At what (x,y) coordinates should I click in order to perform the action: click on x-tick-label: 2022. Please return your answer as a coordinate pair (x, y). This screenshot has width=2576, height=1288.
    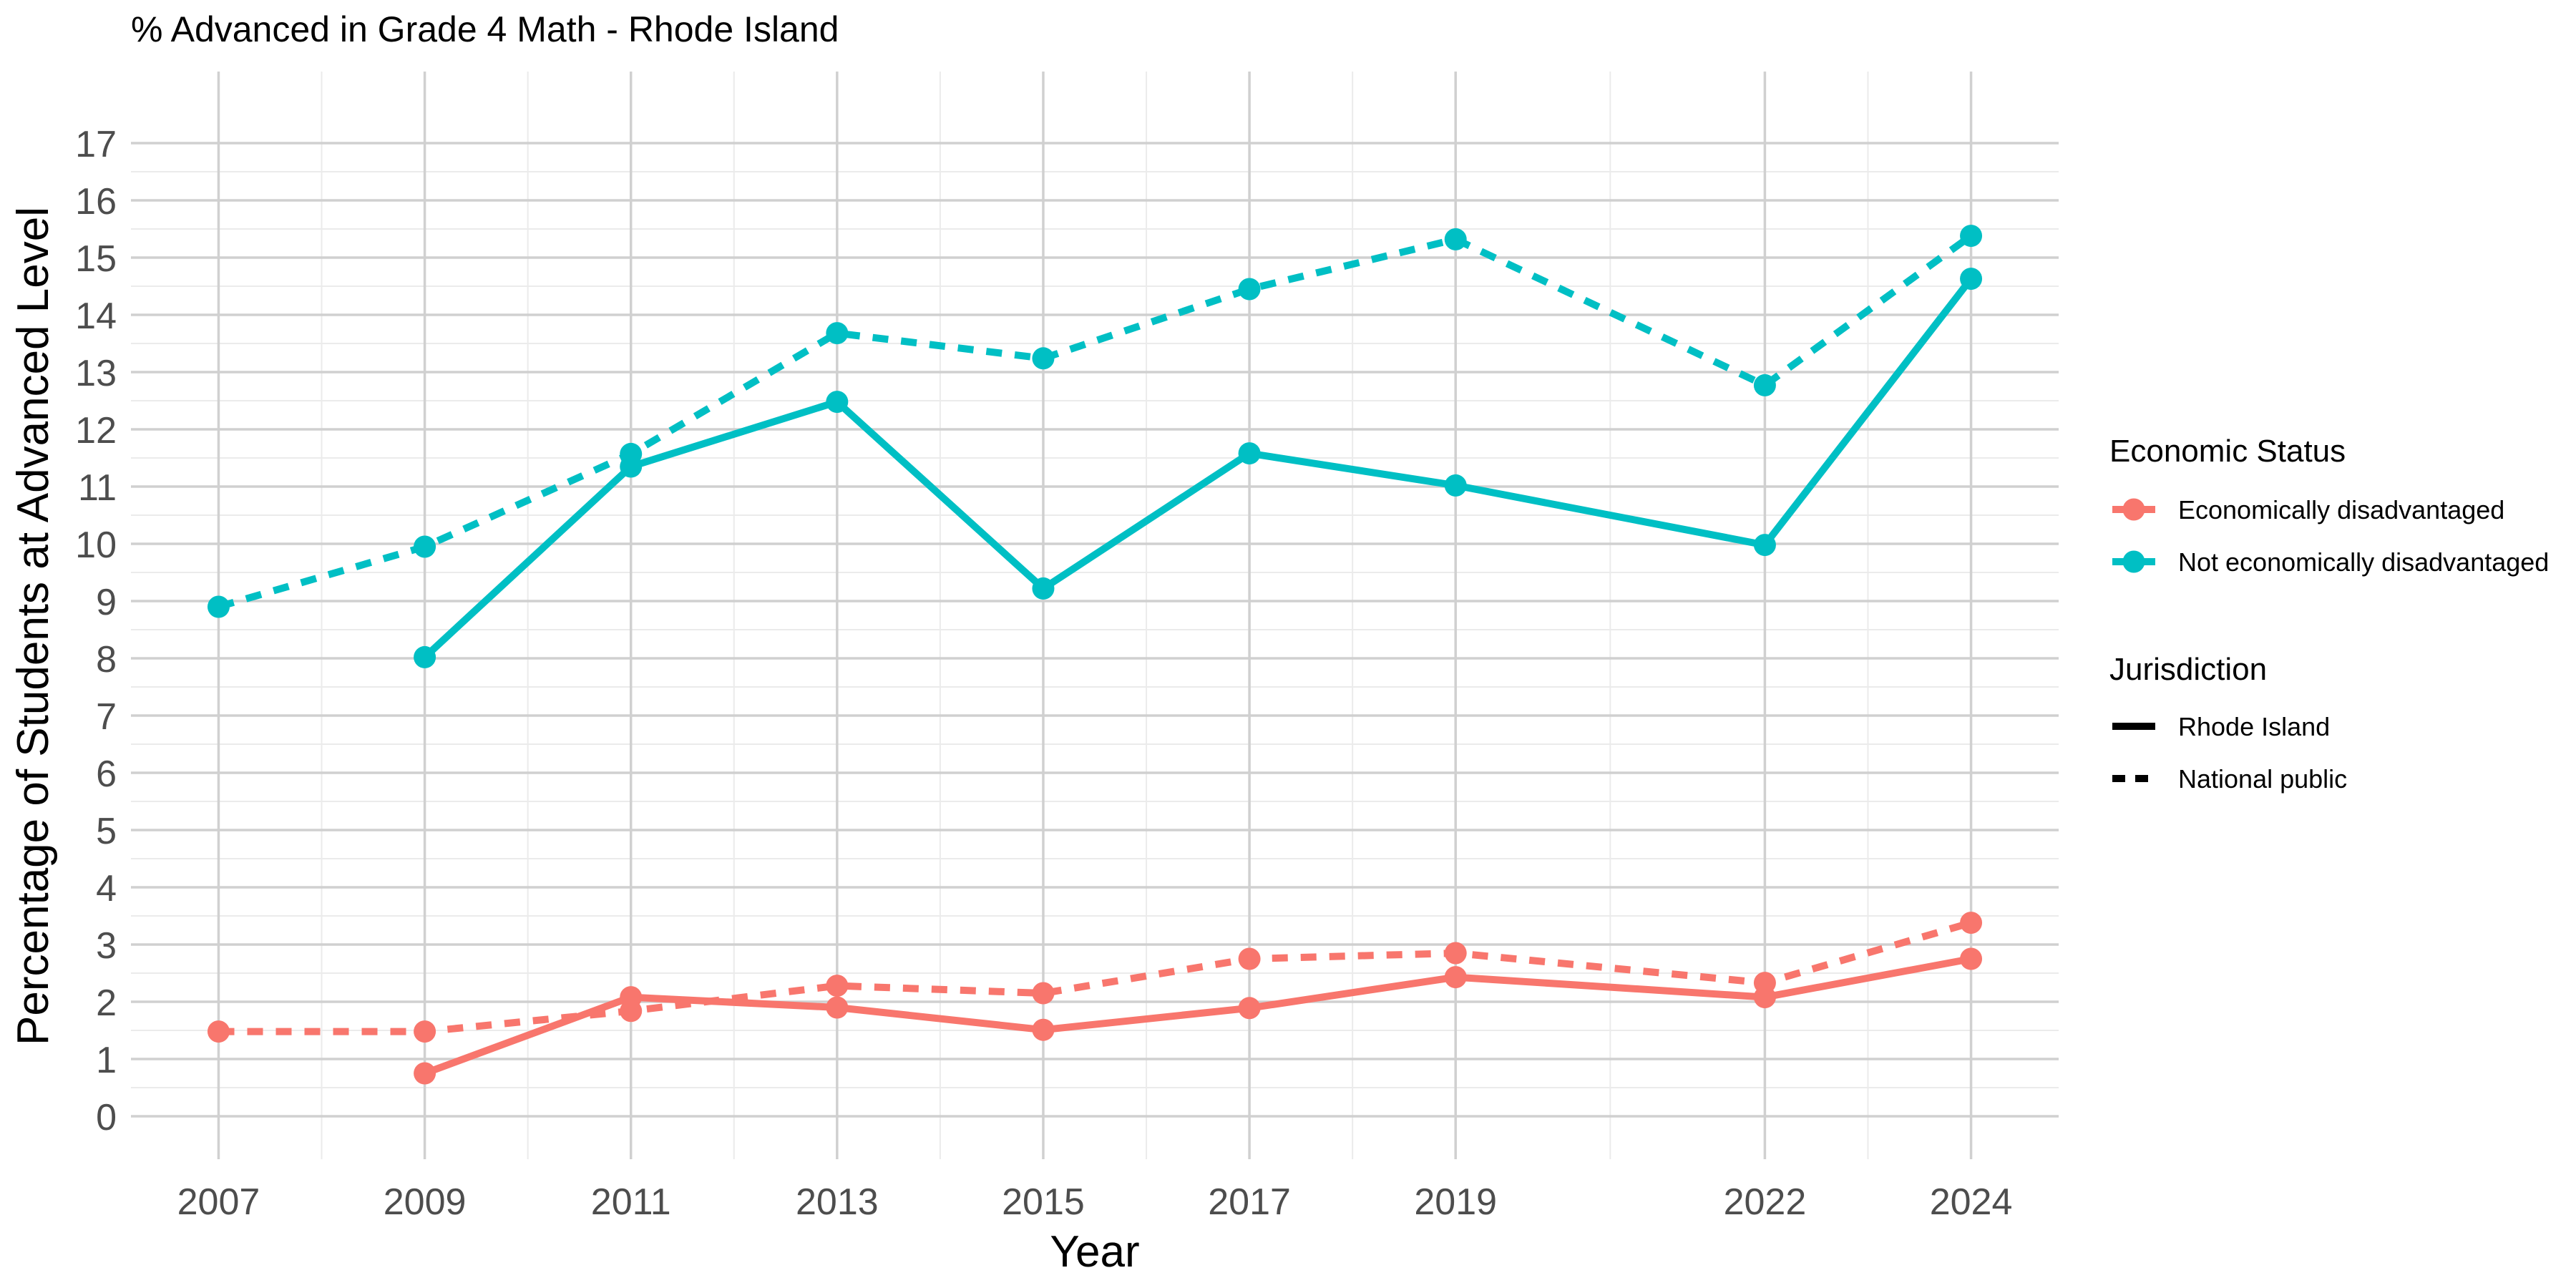
    Looking at the image, I should click on (1765, 1202).